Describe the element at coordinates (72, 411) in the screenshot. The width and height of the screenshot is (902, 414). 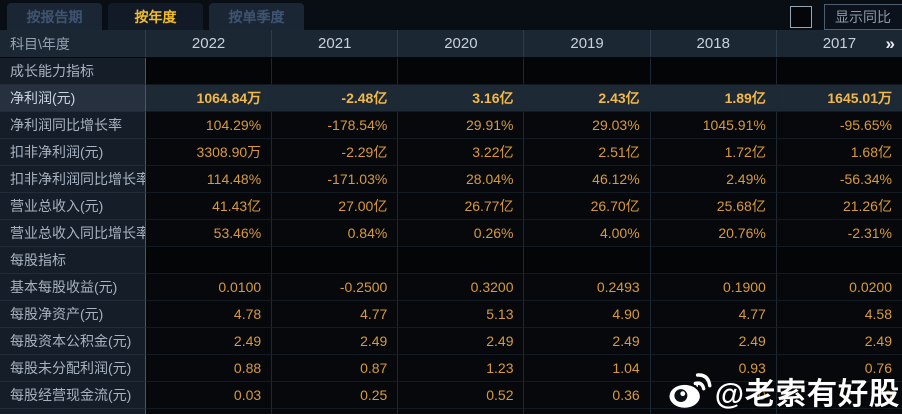
I see `row-label` at that location.